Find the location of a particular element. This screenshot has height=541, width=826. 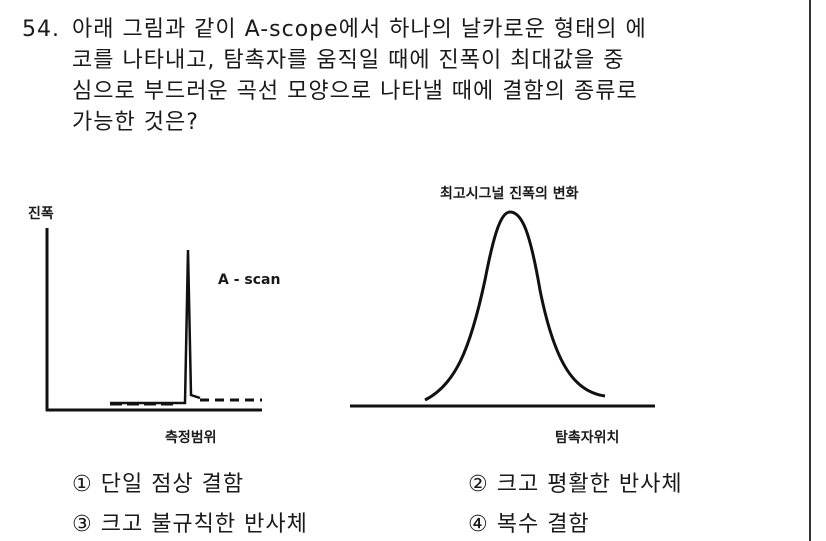

signal-label: A - scan is located at coordinates (249, 280).